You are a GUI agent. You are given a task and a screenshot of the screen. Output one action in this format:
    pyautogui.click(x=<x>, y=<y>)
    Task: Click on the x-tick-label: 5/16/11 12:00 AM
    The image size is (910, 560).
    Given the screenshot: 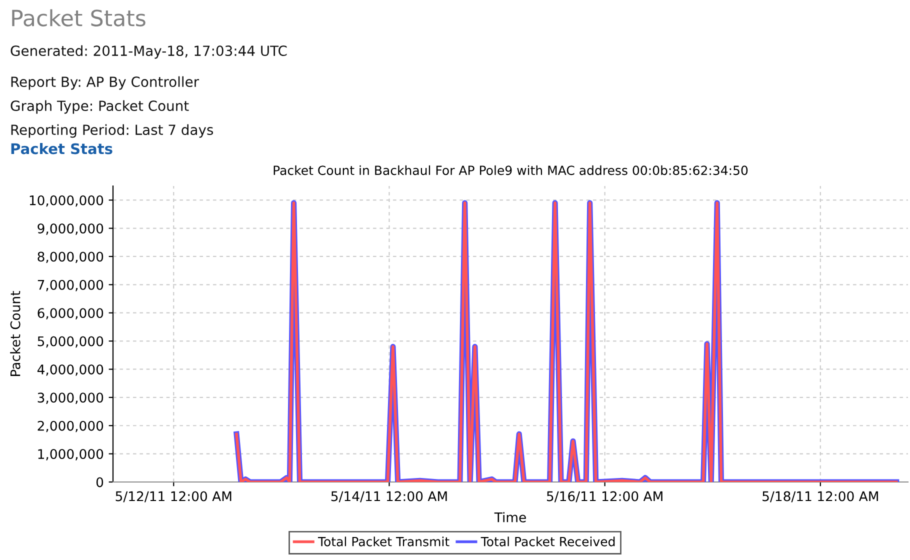 What is the action you would take?
    pyautogui.click(x=604, y=496)
    